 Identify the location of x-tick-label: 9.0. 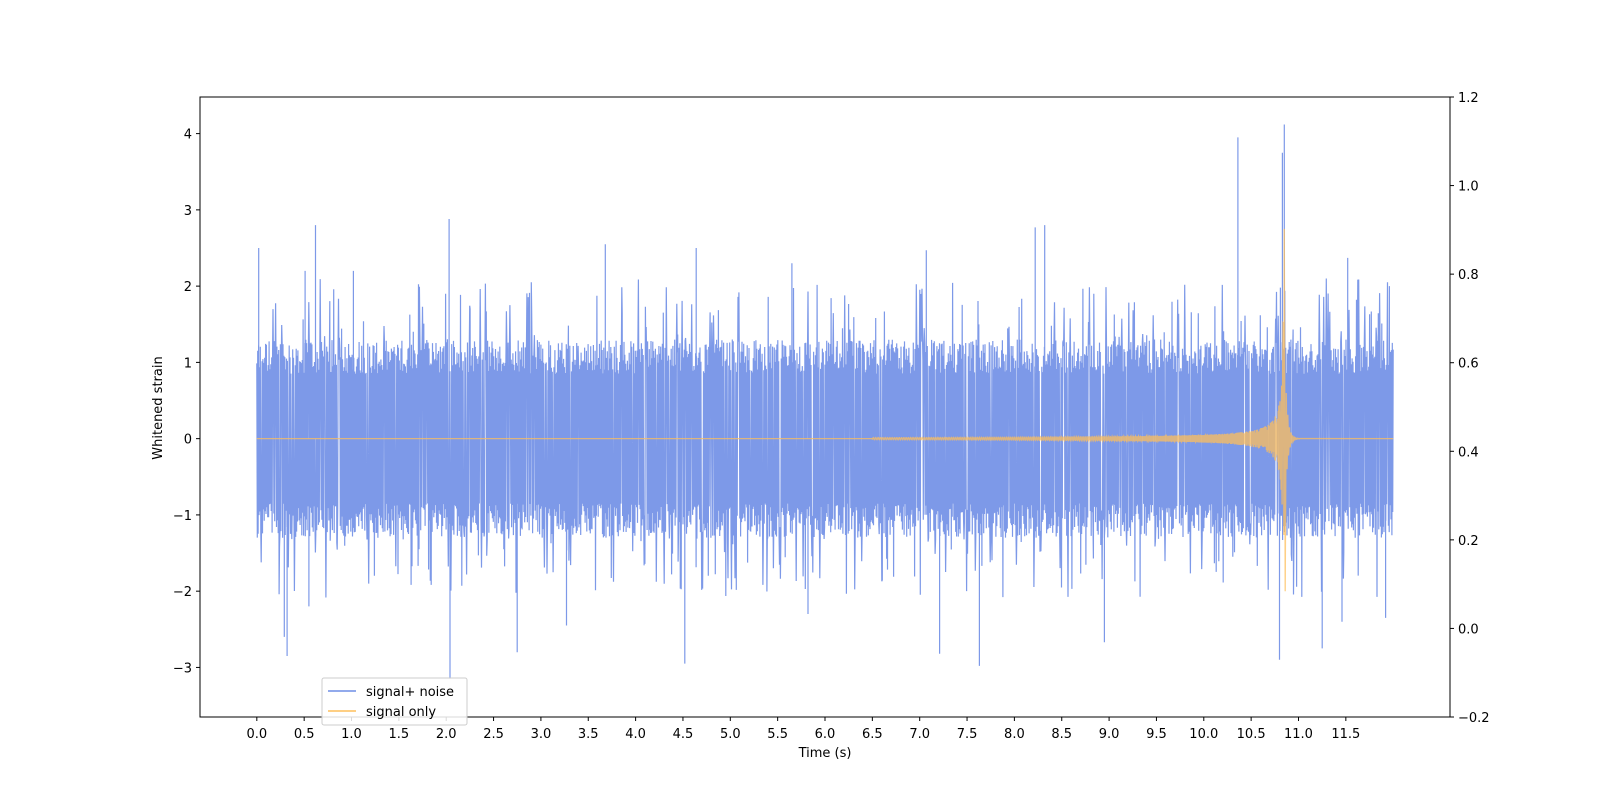
(1109, 734).